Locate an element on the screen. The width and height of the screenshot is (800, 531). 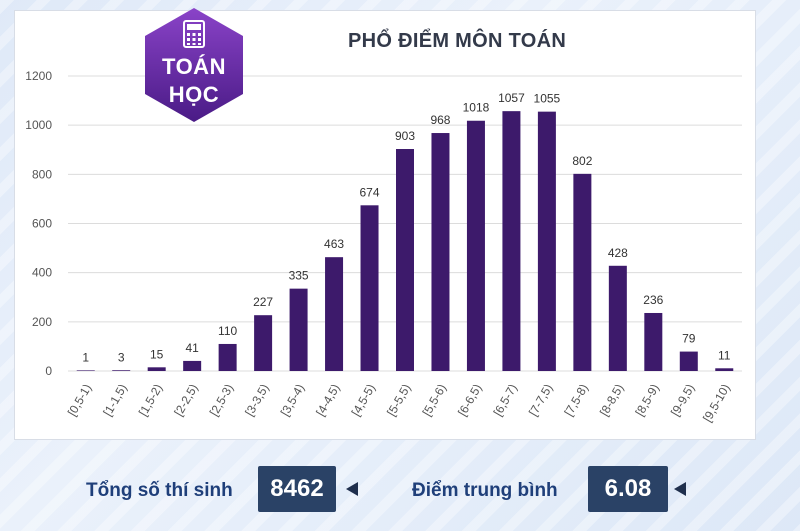
y-tick-label: 400 is located at coordinates (42, 273).